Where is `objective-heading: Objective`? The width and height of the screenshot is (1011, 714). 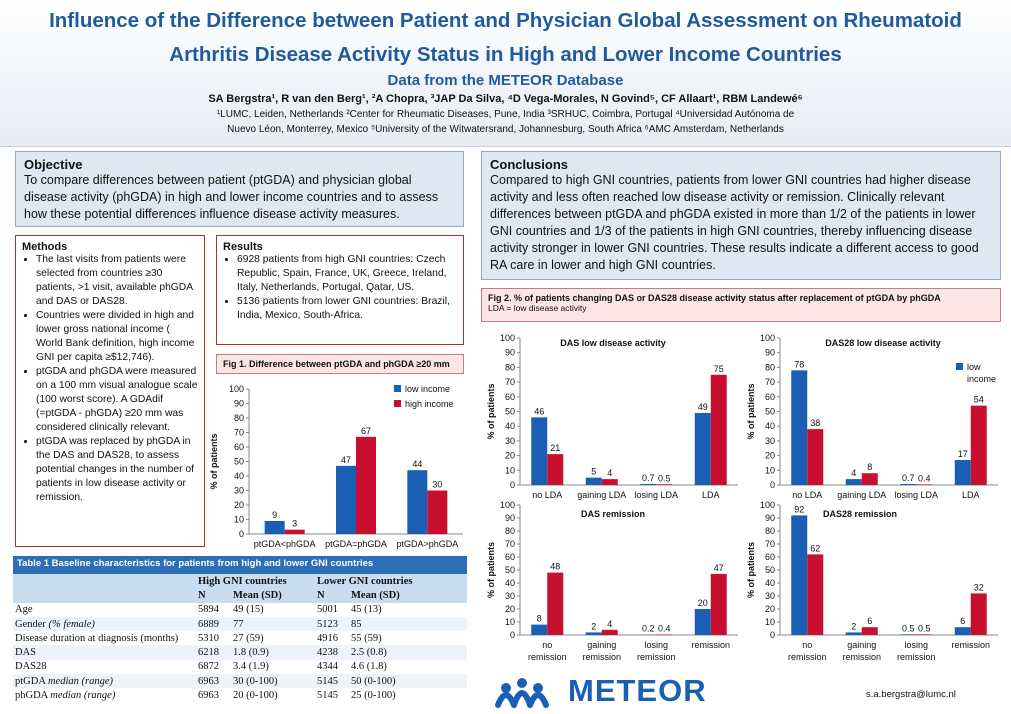
objective-heading: Objective is located at coordinates (53, 164).